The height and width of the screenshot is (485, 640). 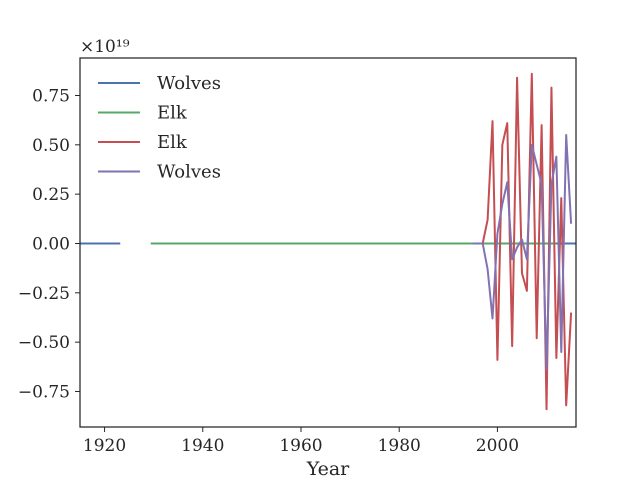 What do you see at coordinates (399, 446) in the screenshot?
I see `x-tick-label: 1980` at bounding box center [399, 446].